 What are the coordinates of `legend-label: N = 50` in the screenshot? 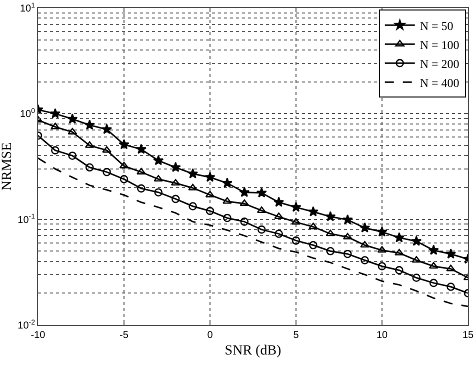 It's located at (437, 25).